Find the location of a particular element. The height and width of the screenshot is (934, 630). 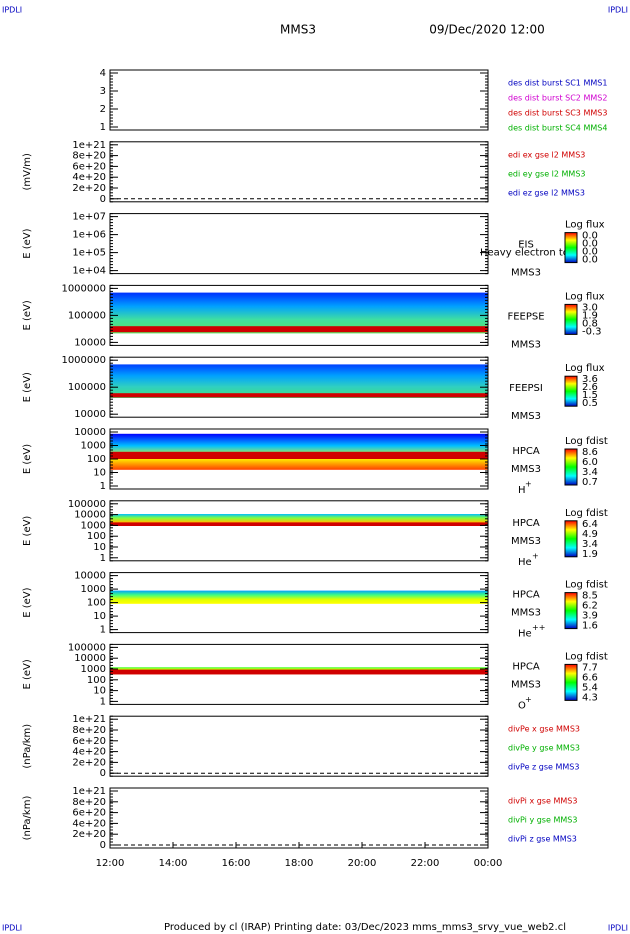

colorbar-tick-label: 3.4 is located at coordinates (590, 472).